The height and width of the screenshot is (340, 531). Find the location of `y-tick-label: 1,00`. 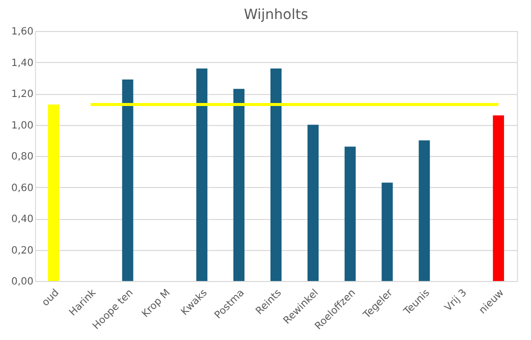

y-tick-label: 1,00 is located at coordinates (22, 126).